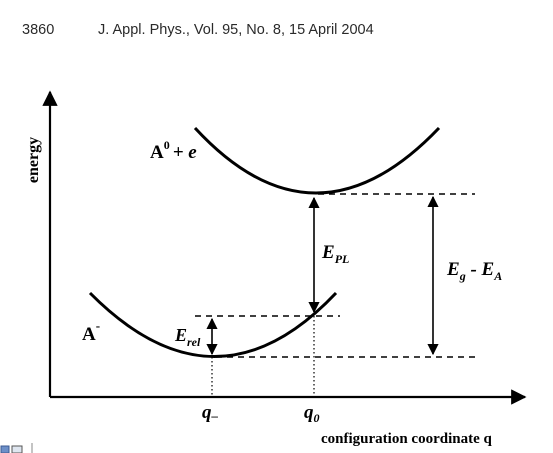  I want to click on q0-label: q0, so click(312, 413).